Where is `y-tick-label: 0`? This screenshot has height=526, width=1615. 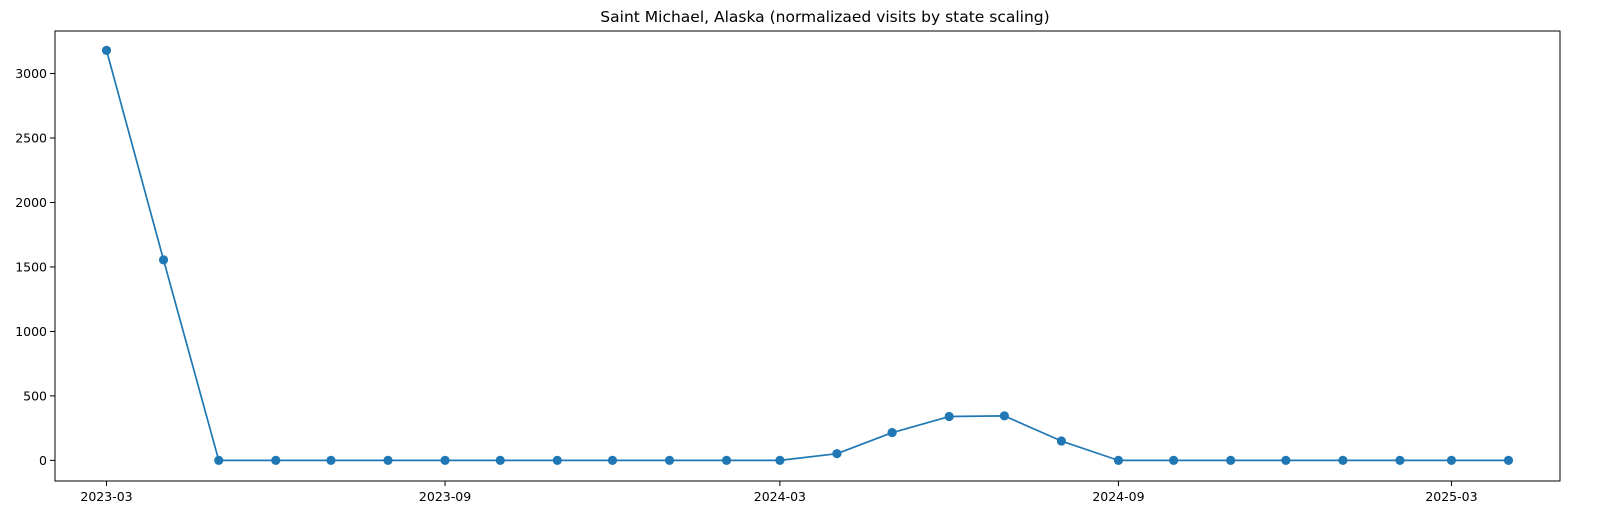 y-tick-label: 0 is located at coordinates (43, 460).